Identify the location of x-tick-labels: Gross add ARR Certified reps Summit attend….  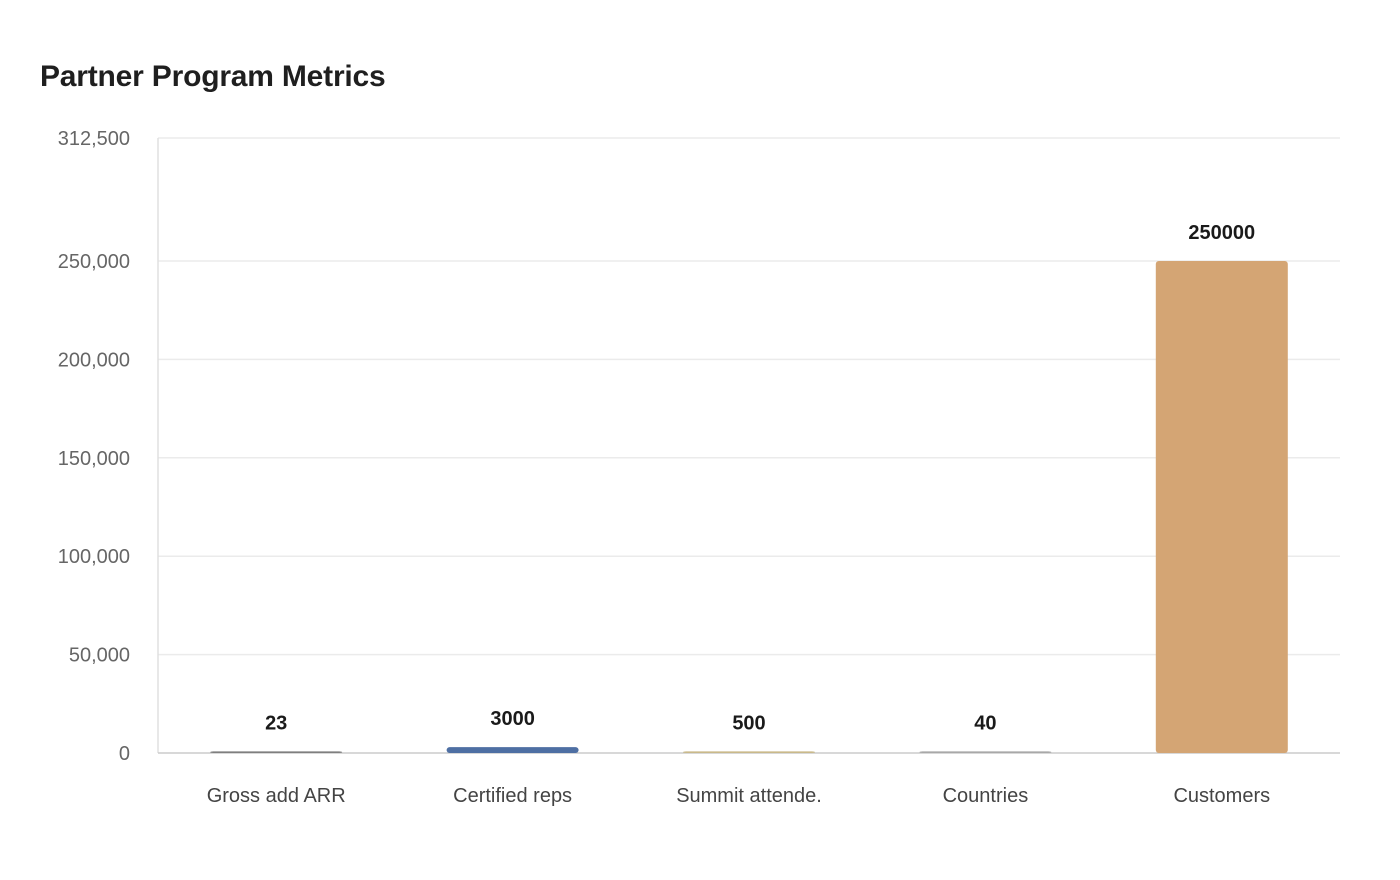
(738, 796).